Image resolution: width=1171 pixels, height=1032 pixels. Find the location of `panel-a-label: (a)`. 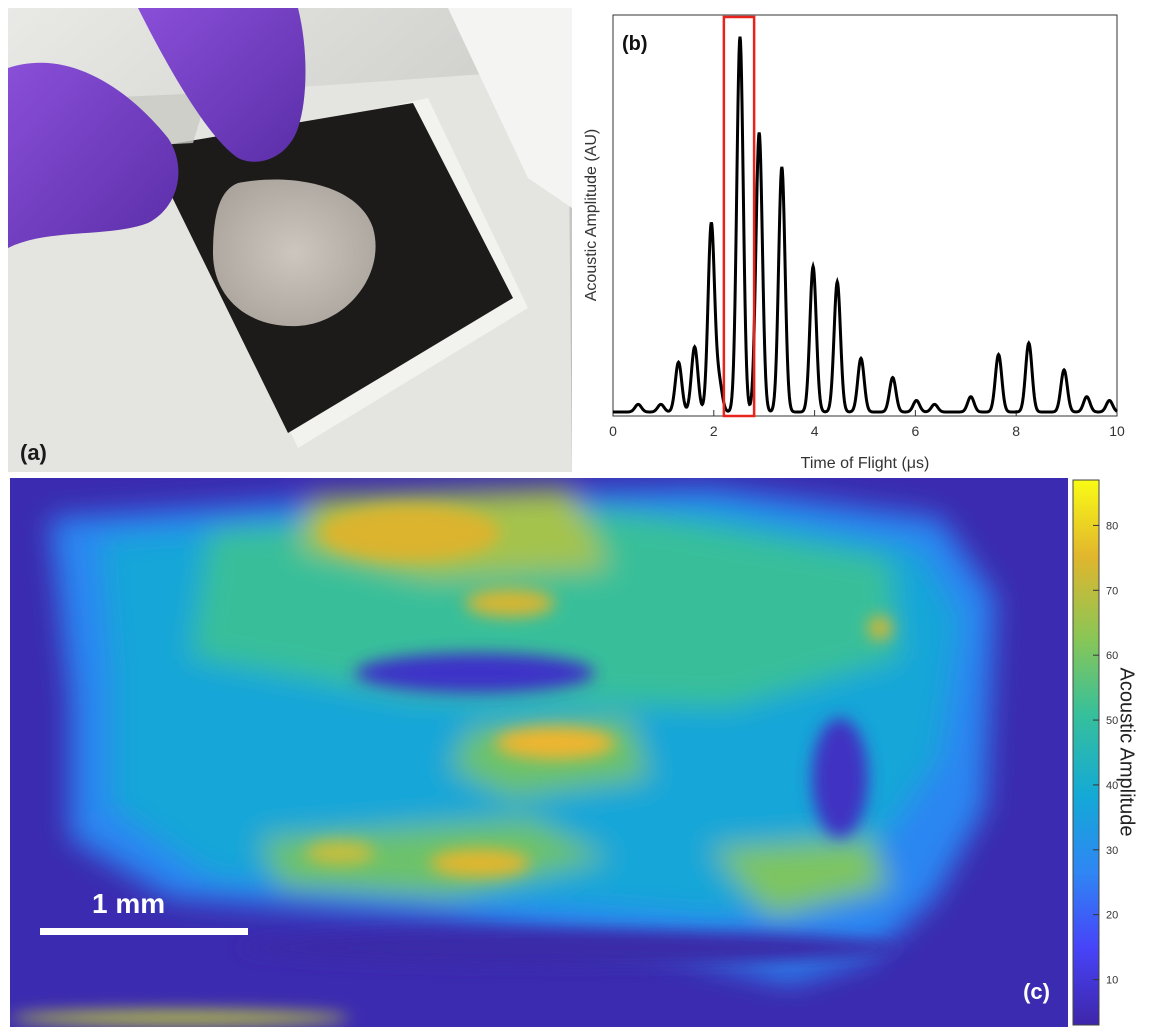

panel-a-label: (a) is located at coordinates (33, 452).